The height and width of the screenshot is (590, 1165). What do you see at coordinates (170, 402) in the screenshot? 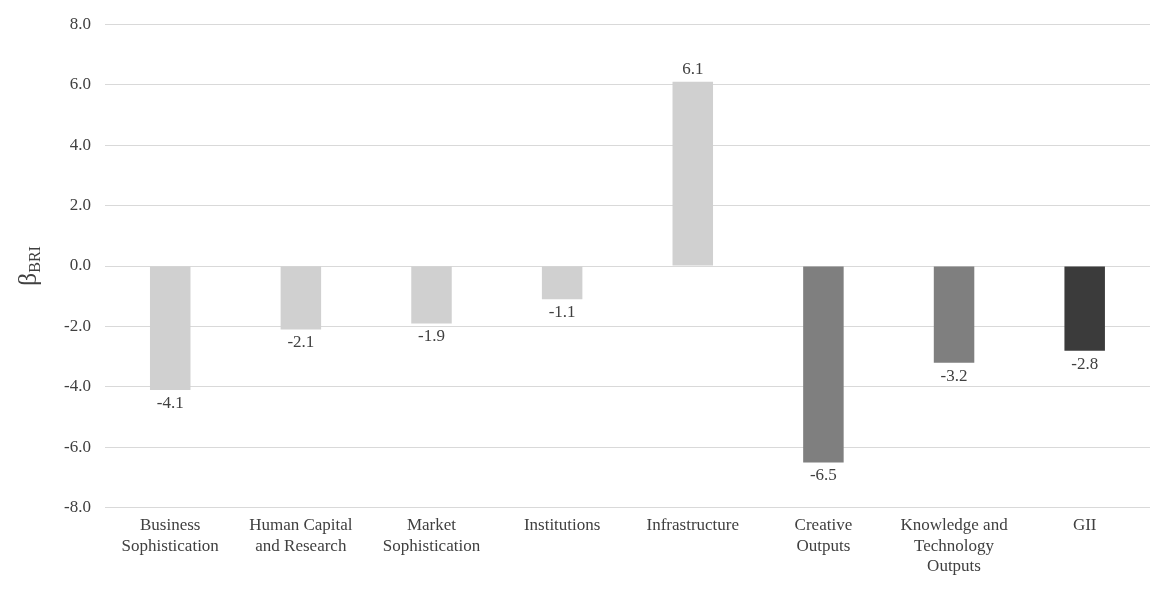
I see `data-label: -4.1` at bounding box center [170, 402].